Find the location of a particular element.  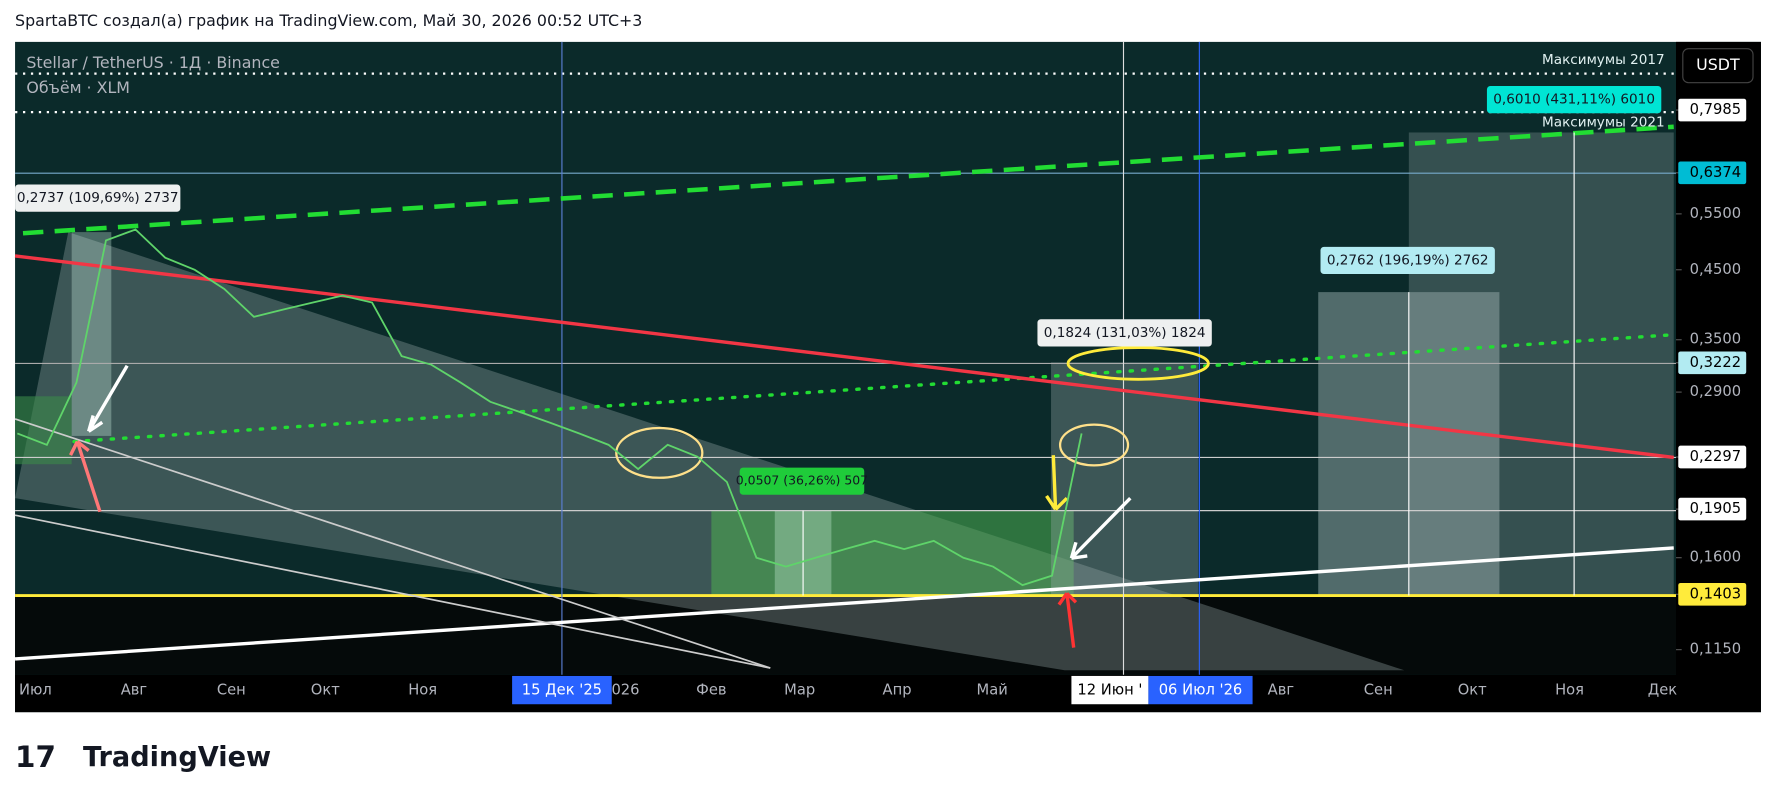

time-axis is located at coordinates (846, 693).